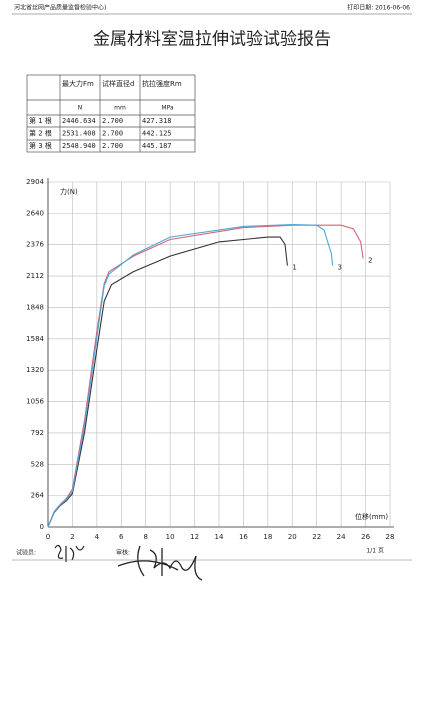 This screenshot has width=424, height=704. Describe the element at coordinates (48, 537) in the screenshot. I see `x-tick-label: 0` at that location.